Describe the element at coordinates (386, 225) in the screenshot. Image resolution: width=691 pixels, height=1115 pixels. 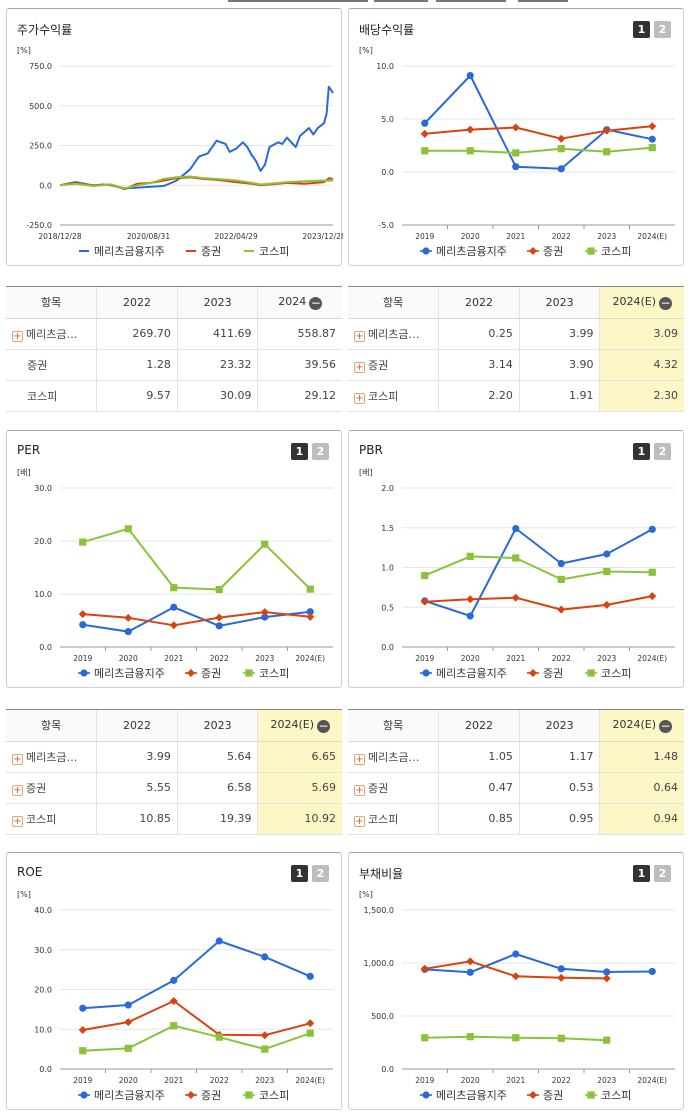
I see `y-tick-label: -5.0` at that location.